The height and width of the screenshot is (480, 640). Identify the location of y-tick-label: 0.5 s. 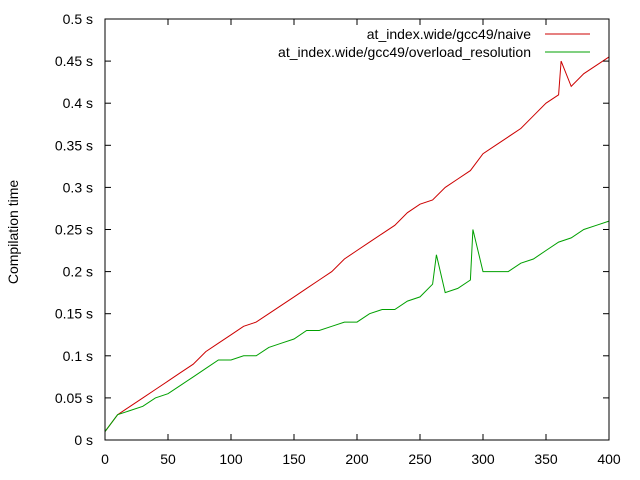
(78, 19).